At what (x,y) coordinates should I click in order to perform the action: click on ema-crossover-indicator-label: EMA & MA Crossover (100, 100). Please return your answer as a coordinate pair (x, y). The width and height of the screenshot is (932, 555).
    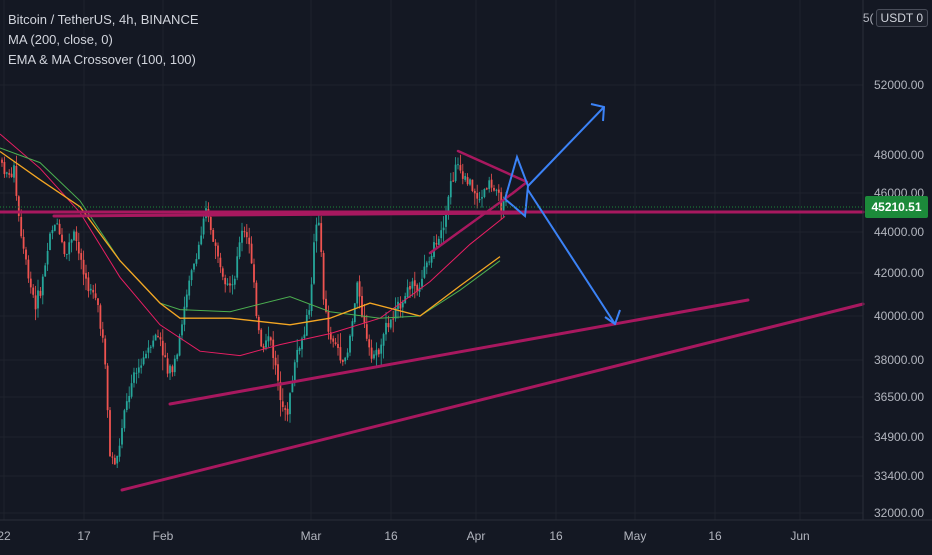
    Looking at the image, I should click on (102, 59).